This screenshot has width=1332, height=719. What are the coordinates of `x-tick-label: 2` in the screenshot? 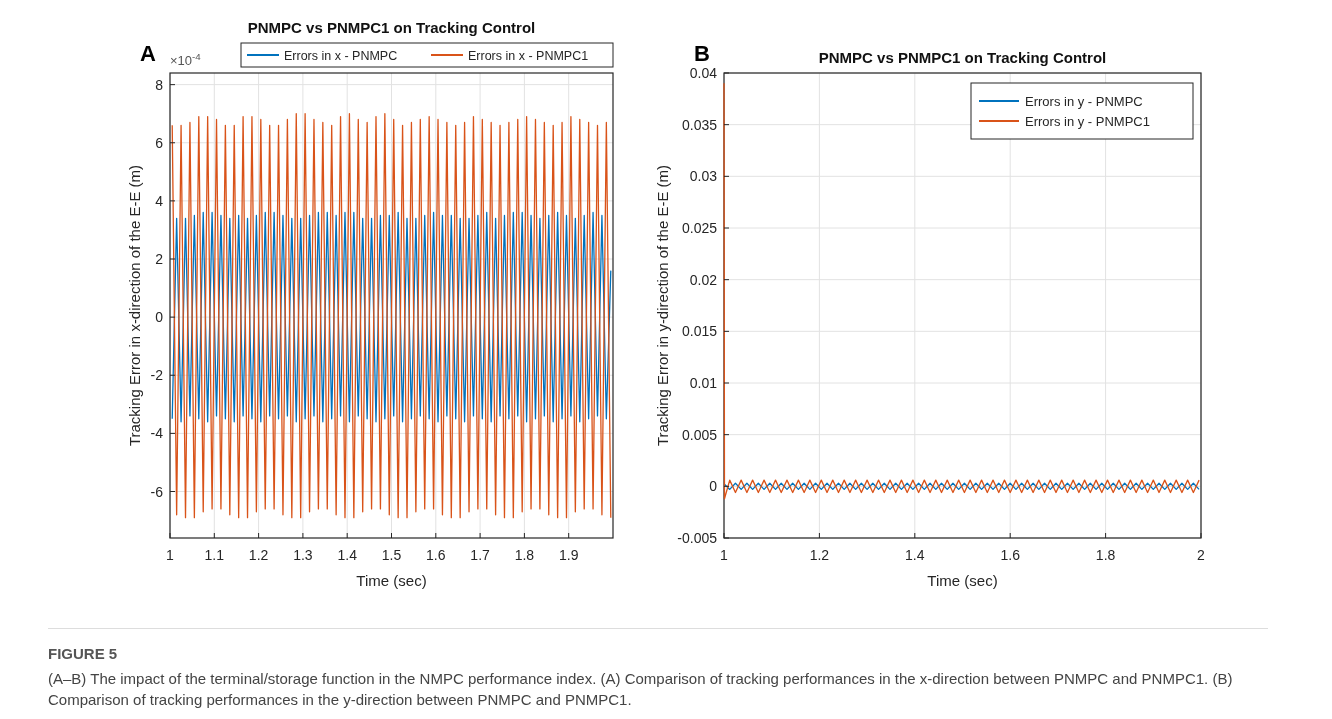 It's located at (1201, 555).